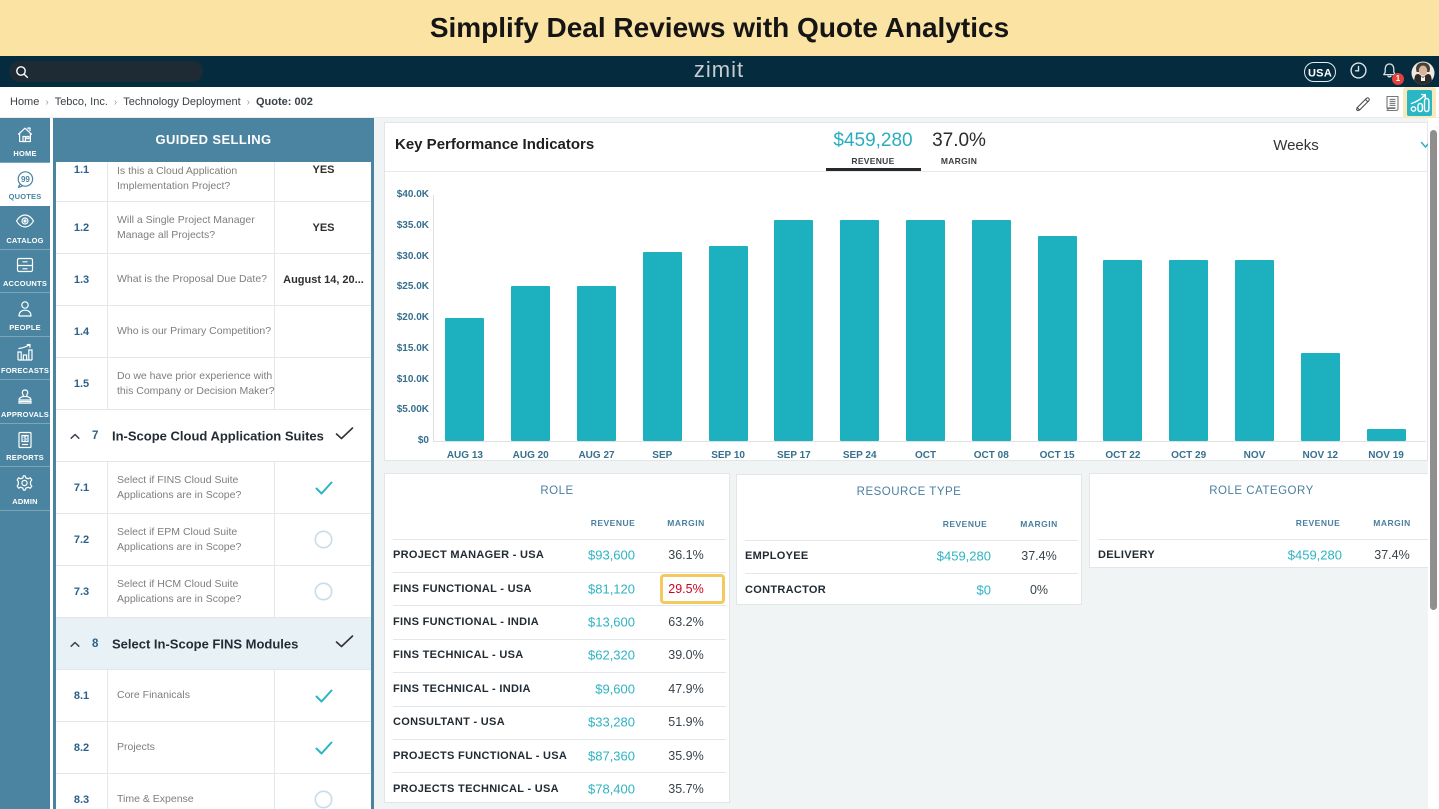 Image resolution: width=1439 pixels, height=809 pixels. What do you see at coordinates (25, 179) in the screenshot?
I see `svg-text: 99` at bounding box center [25, 179].